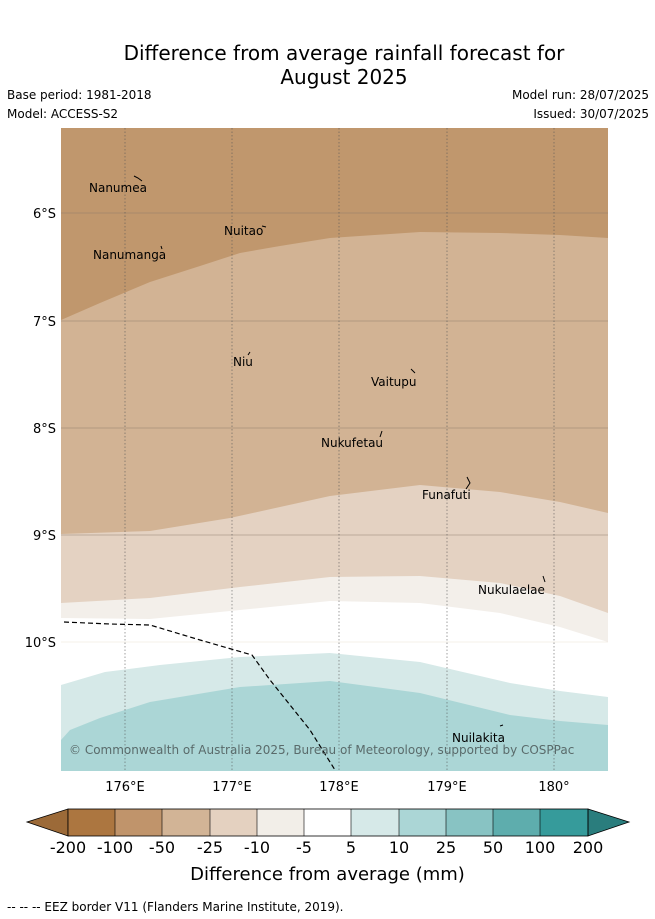 The height and width of the screenshot is (919, 655). What do you see at coordinates (243, 231) in the screenshot?
I see `island-label-nuitao: Nuitao` at bounding box center [243, 231].